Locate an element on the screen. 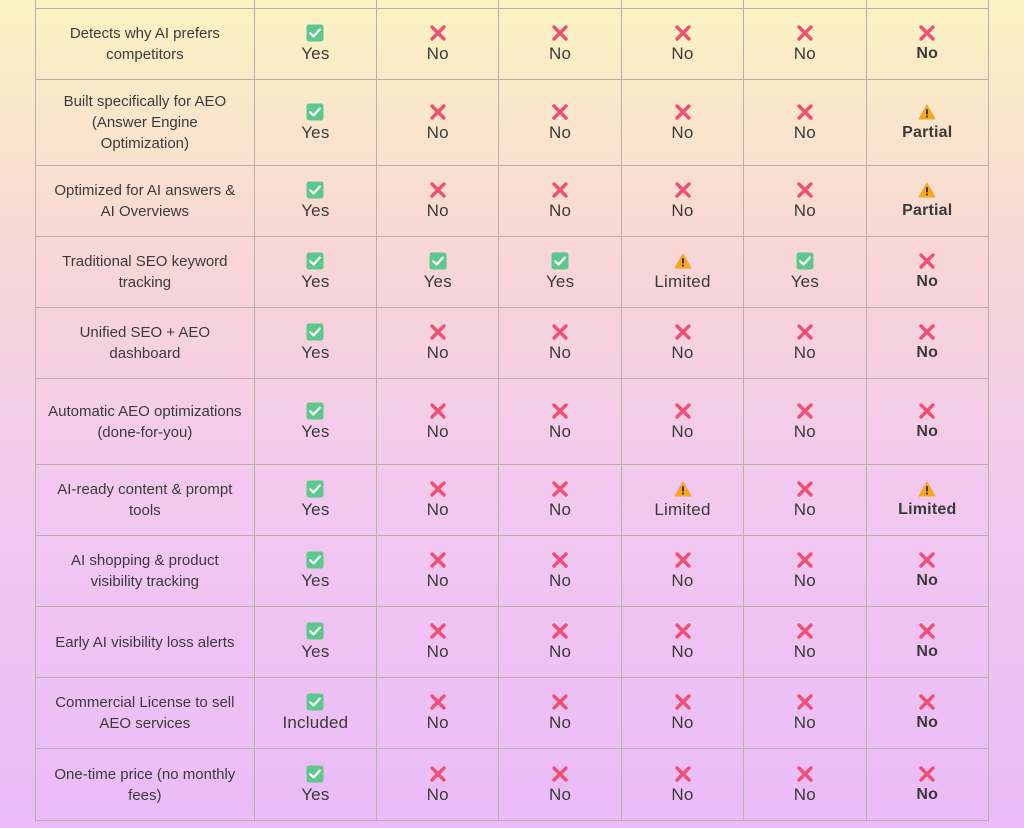  cell-competitor-1: Yes is located at coordinates (438, 272).